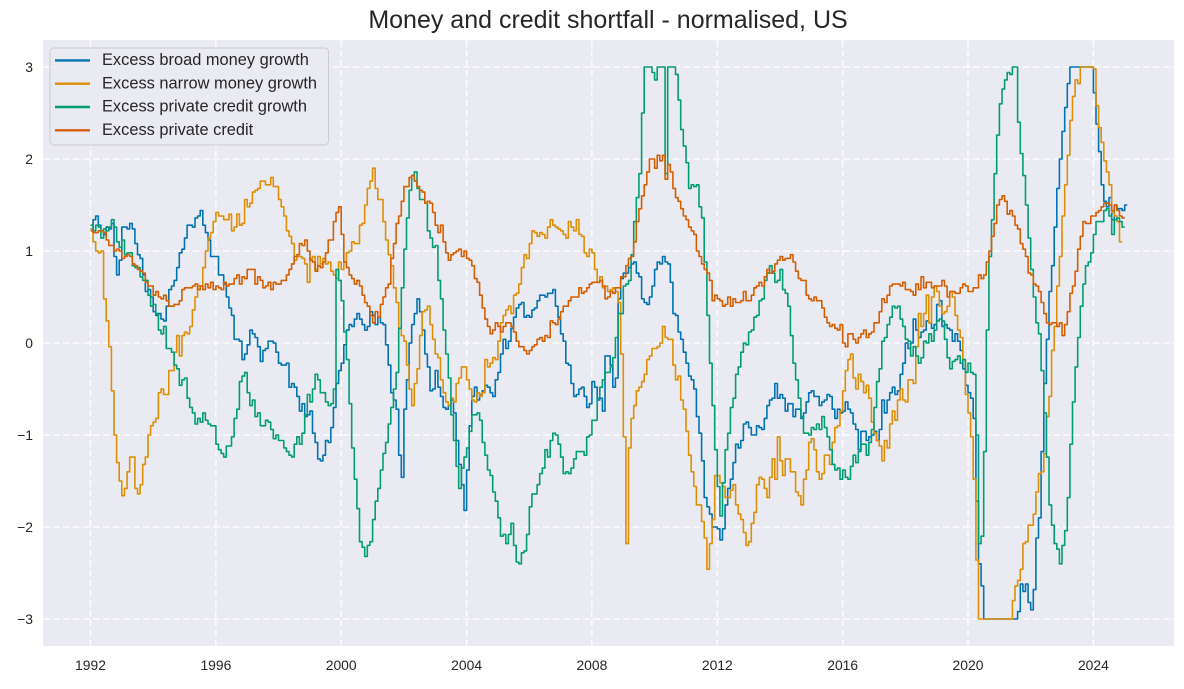  Describe the element at coordinates (968, 665) in the screenshot. I see `svg-text: 2020` at that location.